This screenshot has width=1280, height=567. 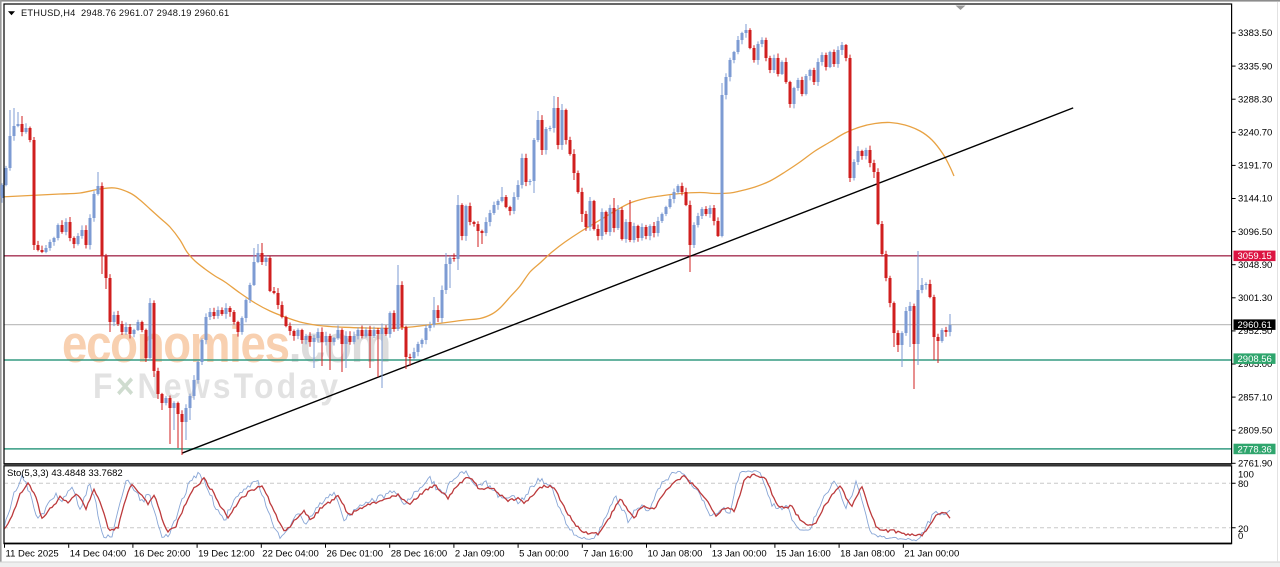 I want to click on svg-text: 28 Dec 16:00, so click(x=419, y=554).